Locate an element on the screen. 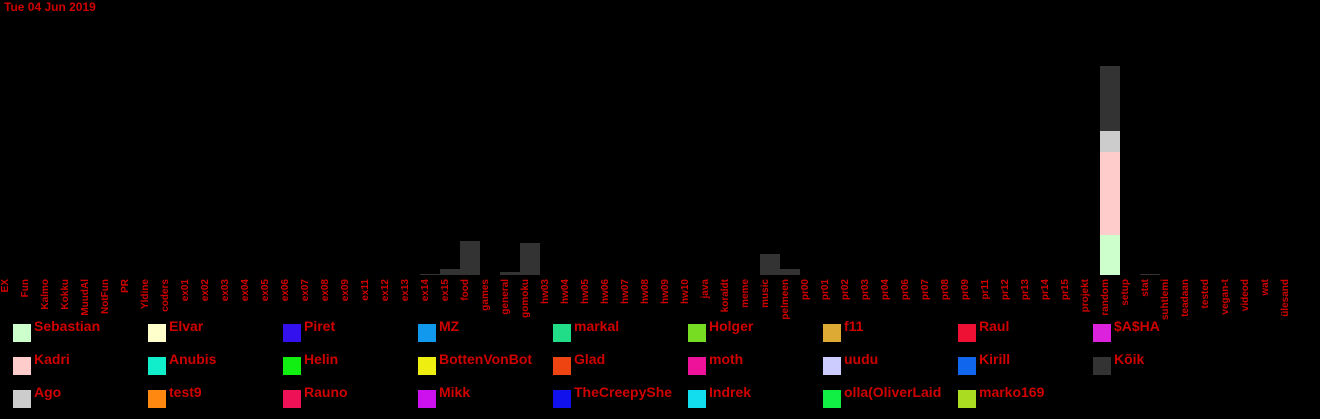 This screenshot has width=1320, height=419. category-label-ex09: ex09 is located at coordinates (345, 290).